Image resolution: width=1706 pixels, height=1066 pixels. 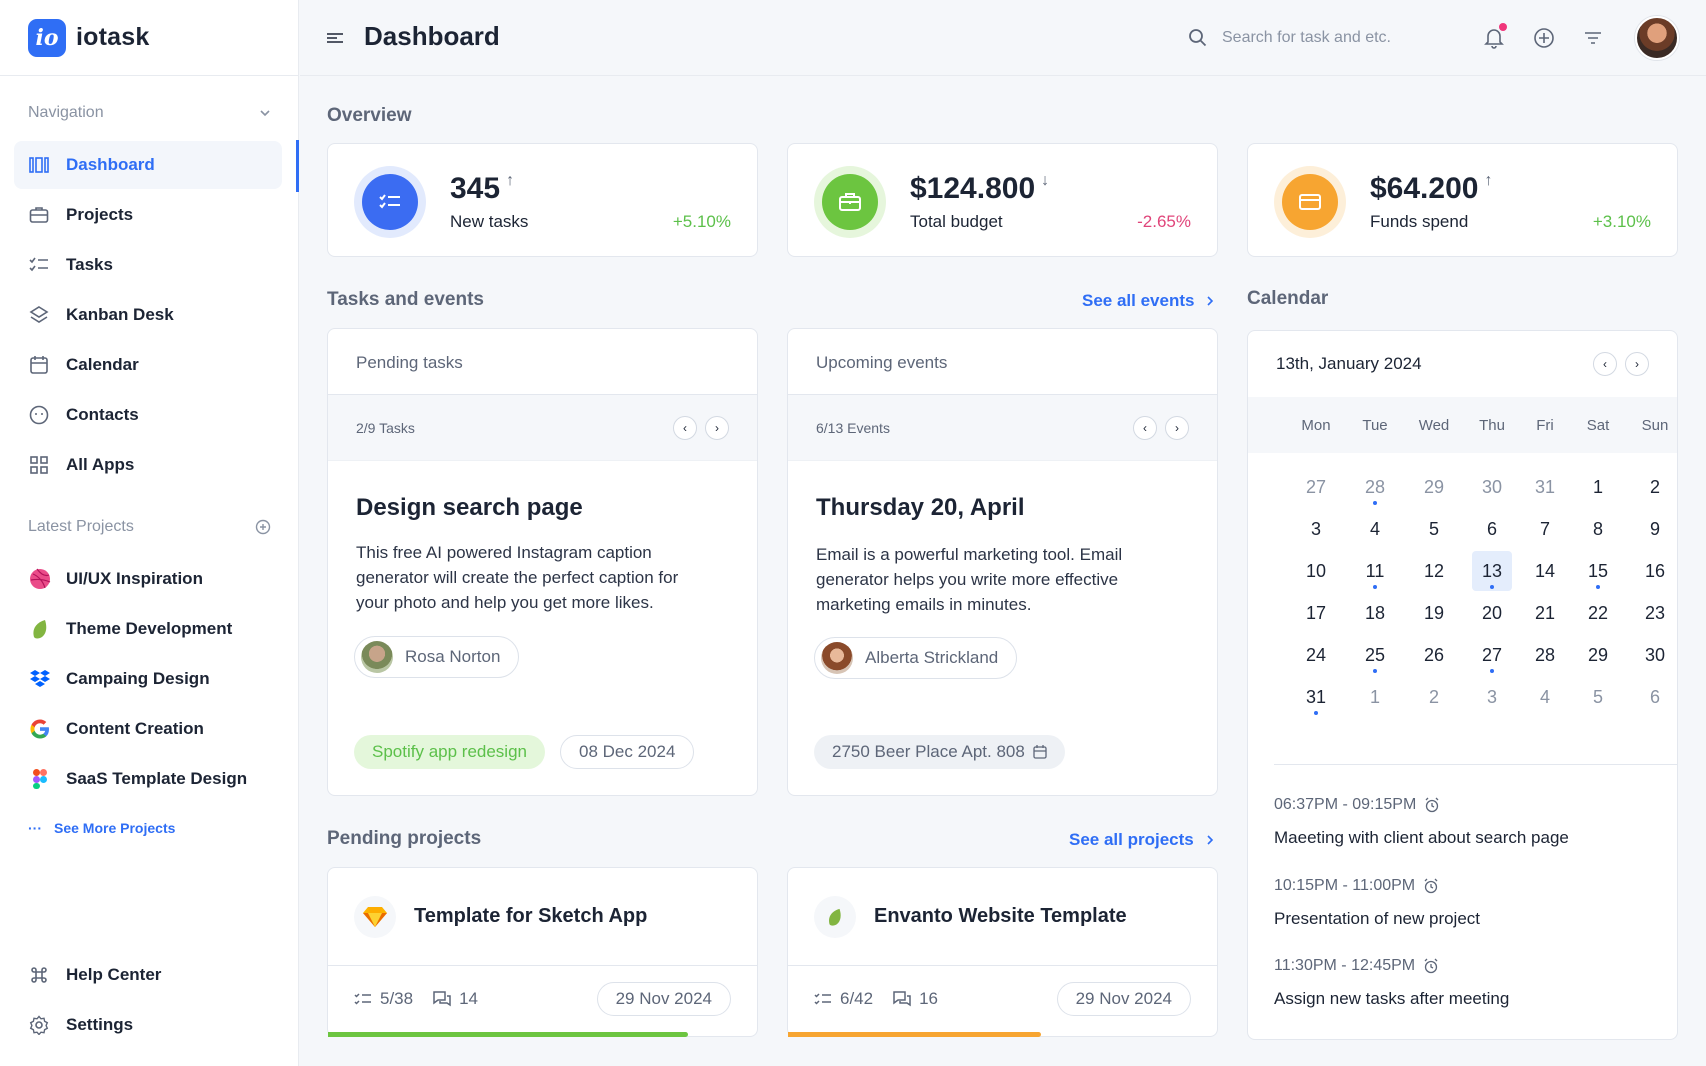 I want to click on calendar-day: 22, so click(x=1598, y=613).